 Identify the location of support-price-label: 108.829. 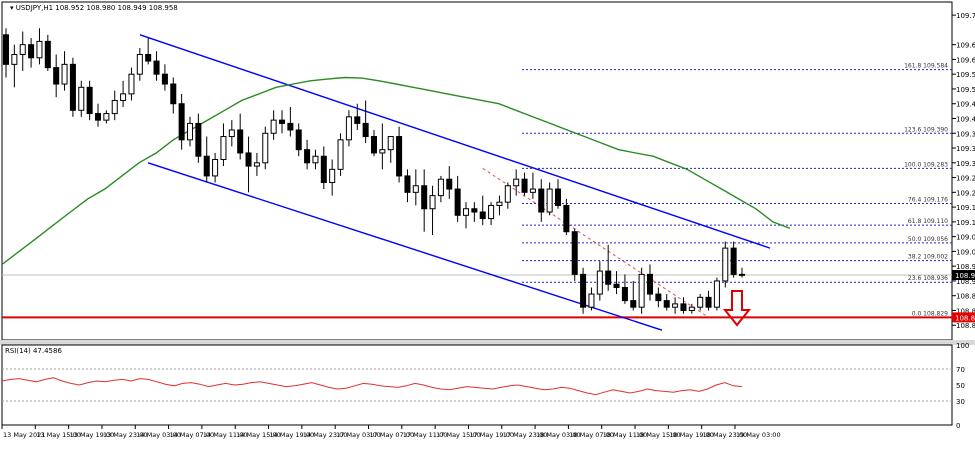
(965, 318).